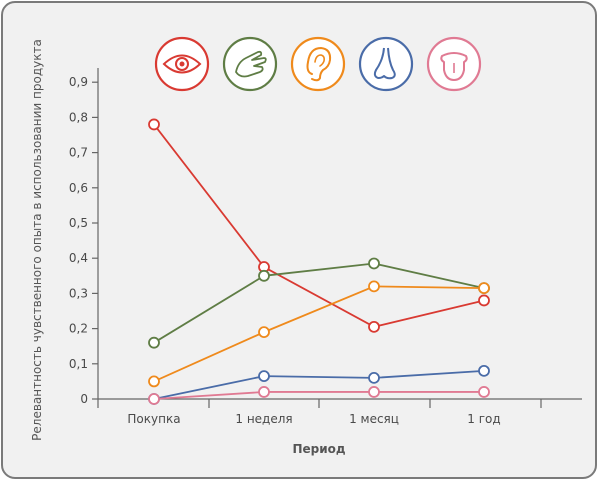 This screenshot has height=482, width=600. What do you see at coordinates (319, 384) in the screenshot?
I see `series-line-nose` at bounding box center [319, 384].